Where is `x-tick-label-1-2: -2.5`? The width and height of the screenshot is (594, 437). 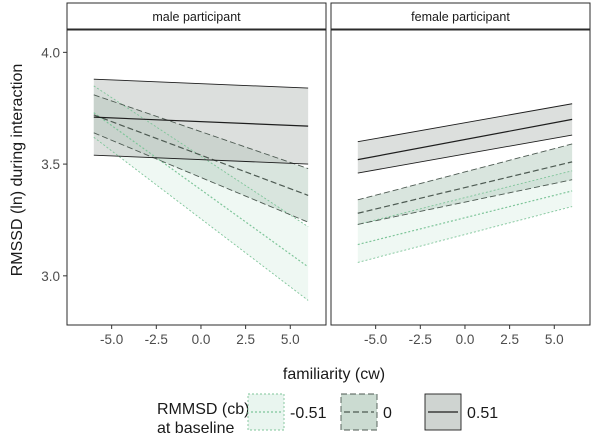 x-tick-label-1-2: -2.5 is located at coordinates (156, 339).